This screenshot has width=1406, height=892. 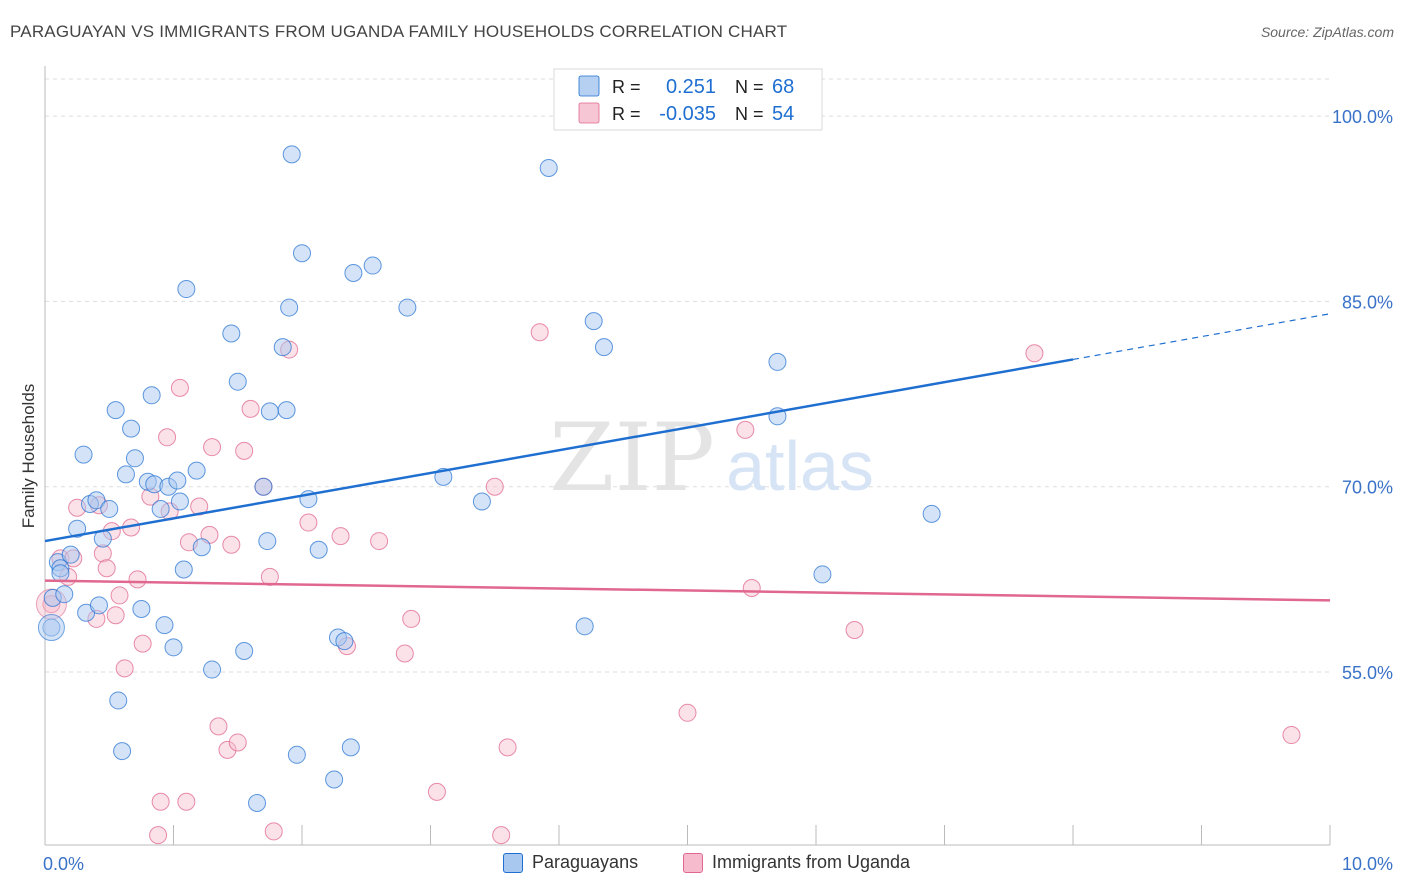 What do you see at coordinates (687, 590) in the screenshot?
I see `uganda-trend-line` at bounding box center [687, 590].